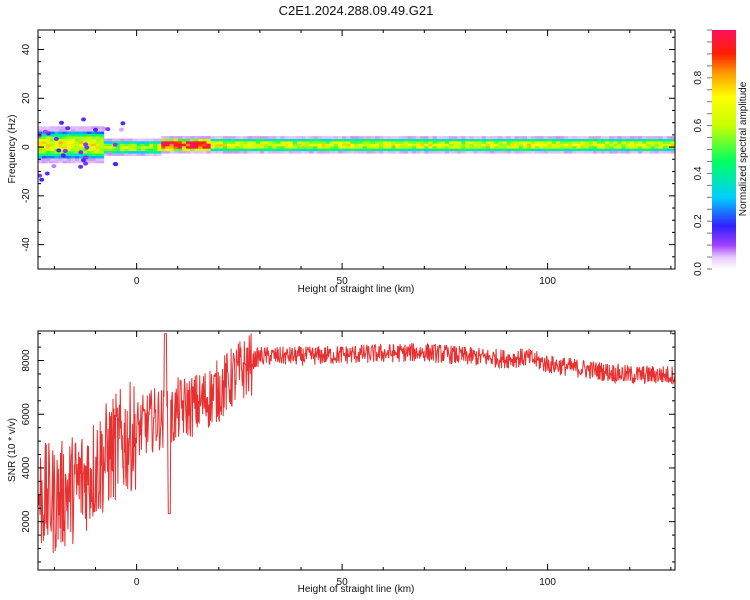 This screenshot has height=600, width=750. What do you see at coordinates (698, 77) in the screenshot?
I see `colorbar-tick-label: 0.8` at bounding box center [698, 77].